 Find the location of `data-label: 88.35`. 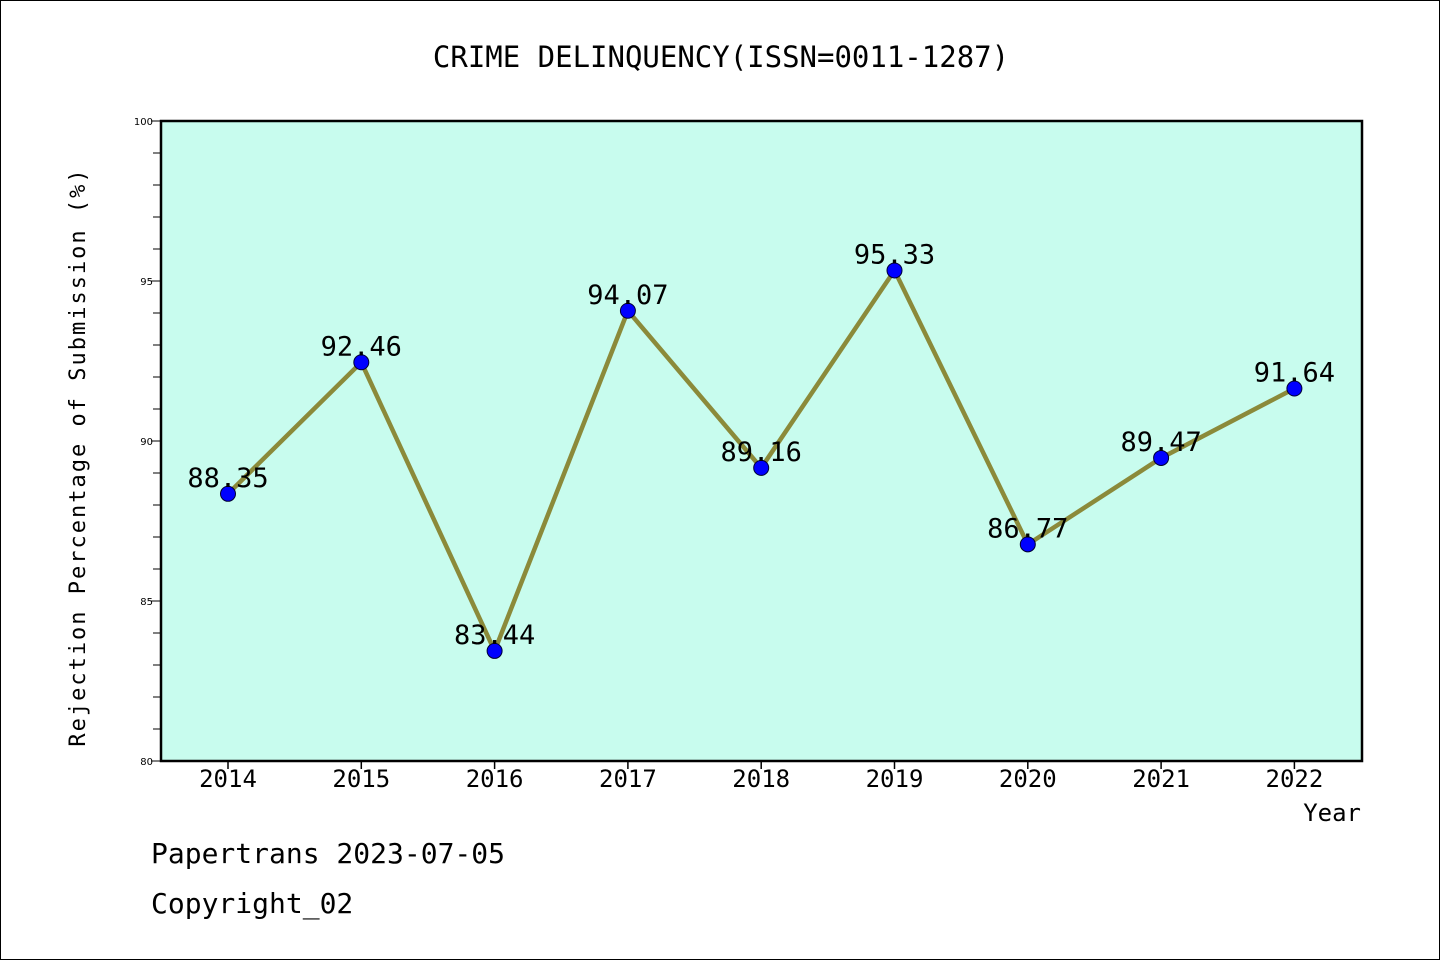

data-label: 88.35 is located at coordinates (227, 478).